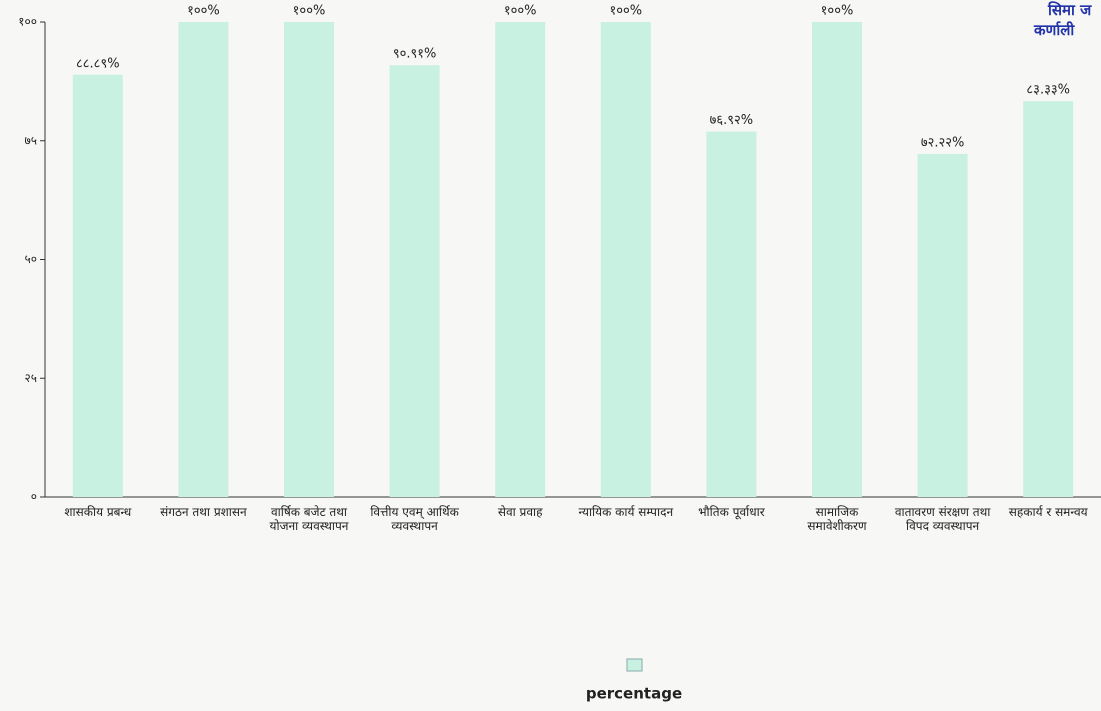 Image resolution: width=1101 pixels, height=711 pixels. What do you see at coordinates (1070, 10) in the screenshot?
I see `annotation: सिमा ज` at bounding box center [1070, 10].